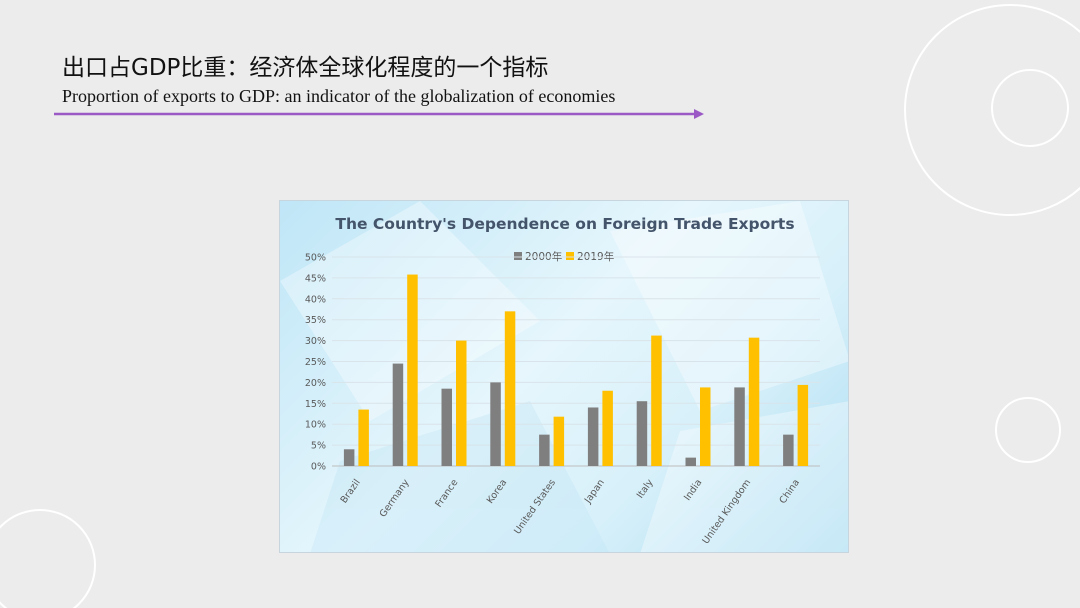  What do you see at coordinates (412, 370) in the screenshot?
I see `bar-germany-2019` at bounding box center [412, 370].